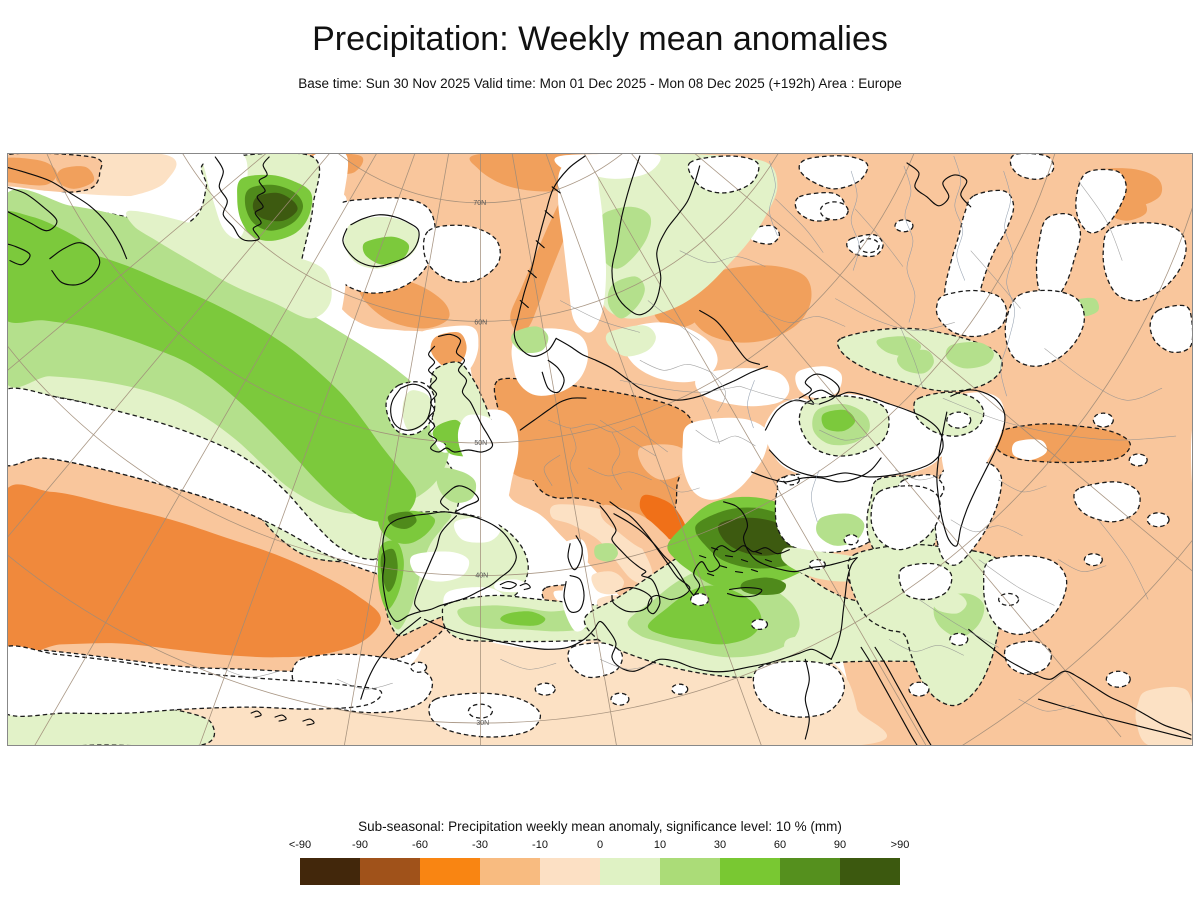  Describe the element at coordinates (482, 723) in the screenshot. I see `svg-text: 30N` at that location.